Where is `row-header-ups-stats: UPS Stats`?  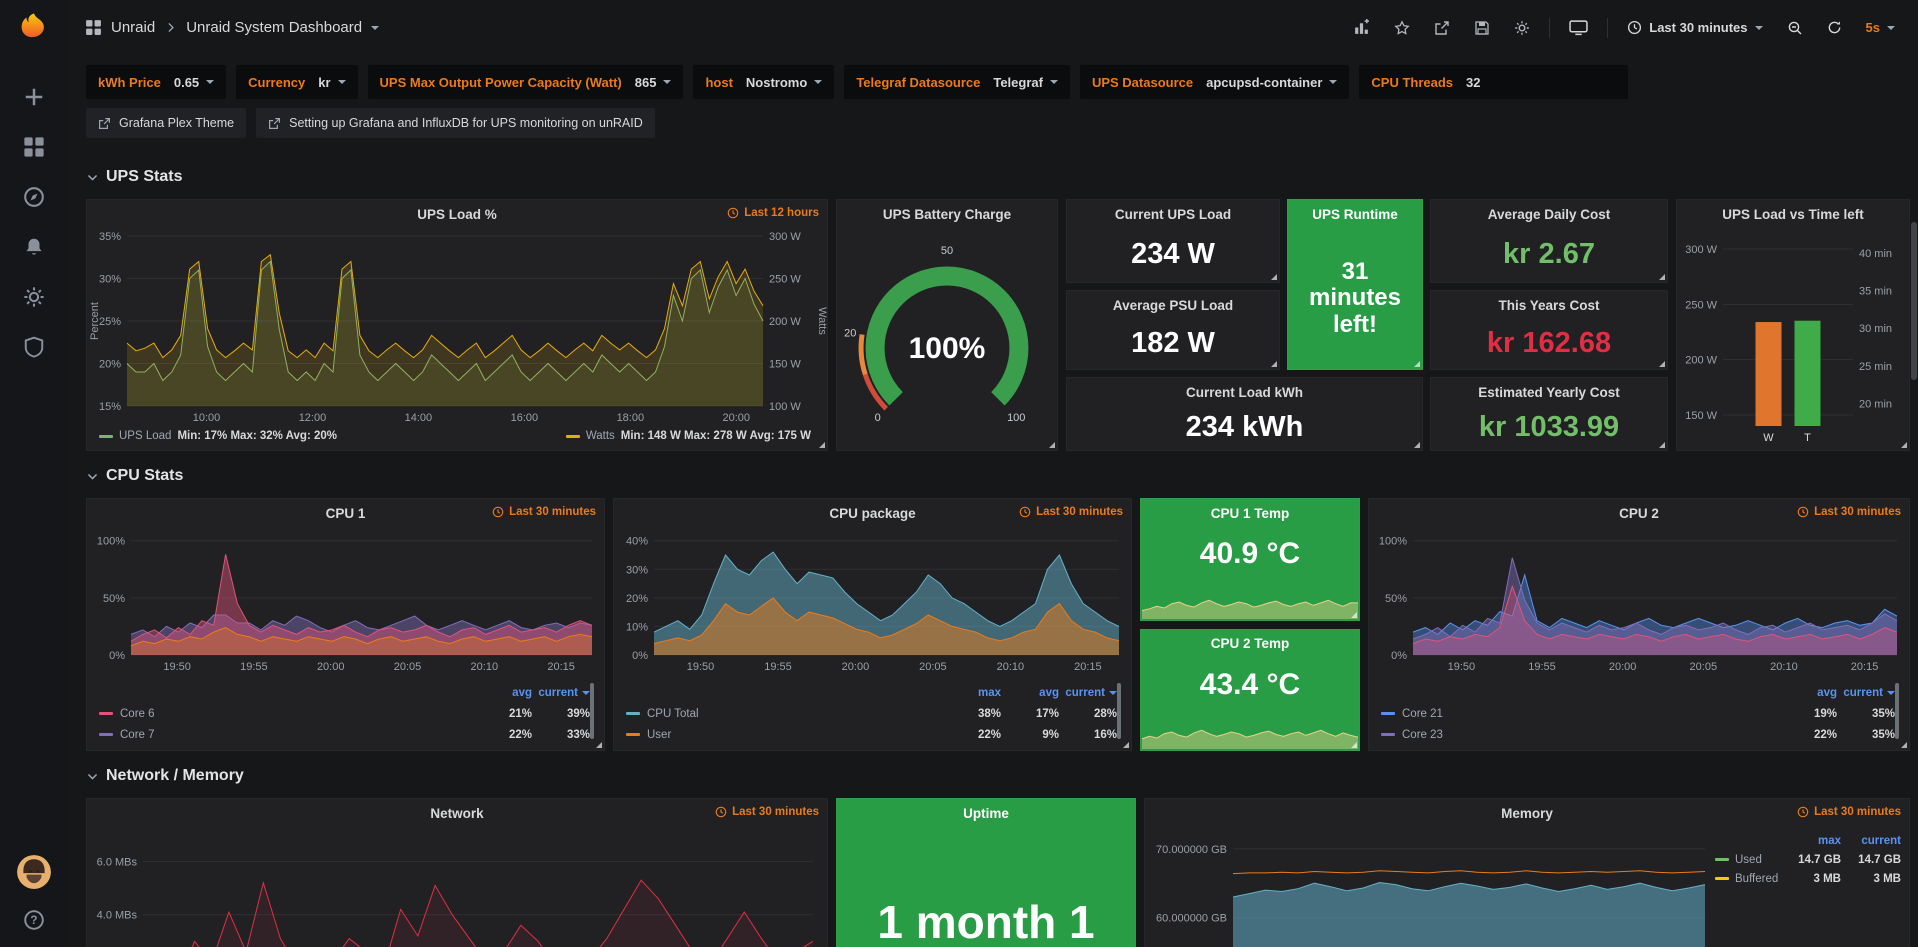
row-header-ups-stats: UPS Stats is located at coordinates (998, 177).